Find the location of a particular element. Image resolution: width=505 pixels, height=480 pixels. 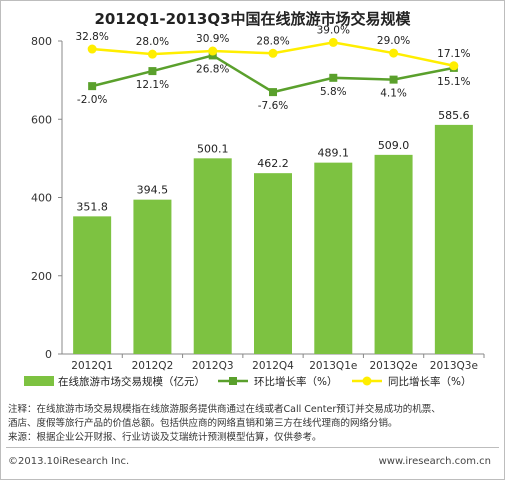

legend-label-bar: 在线旅游市场交易规模（亿元） is located at coordinates (131, 381).